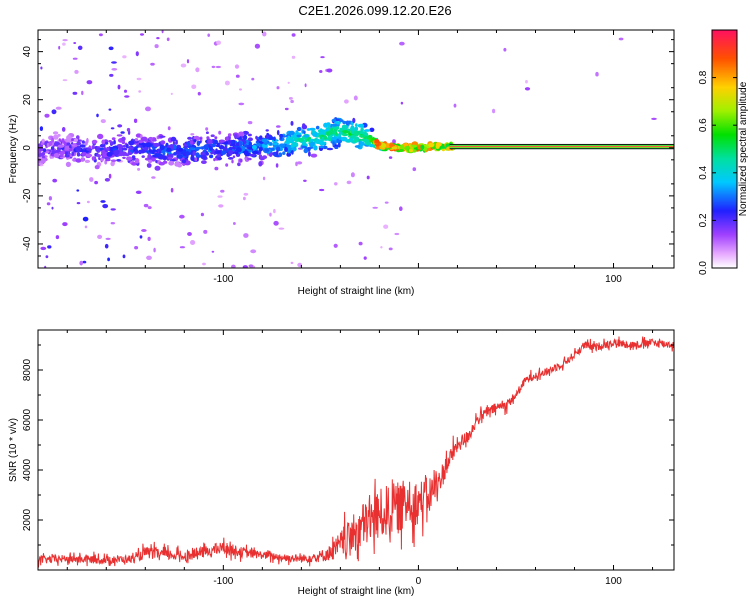 The height and width of the screenshot is (600, 750). What do you see at coordinates (27, 469) in the screenshot?
I see `snr-ytick-label: 4000` at bounding box center [27, 469].